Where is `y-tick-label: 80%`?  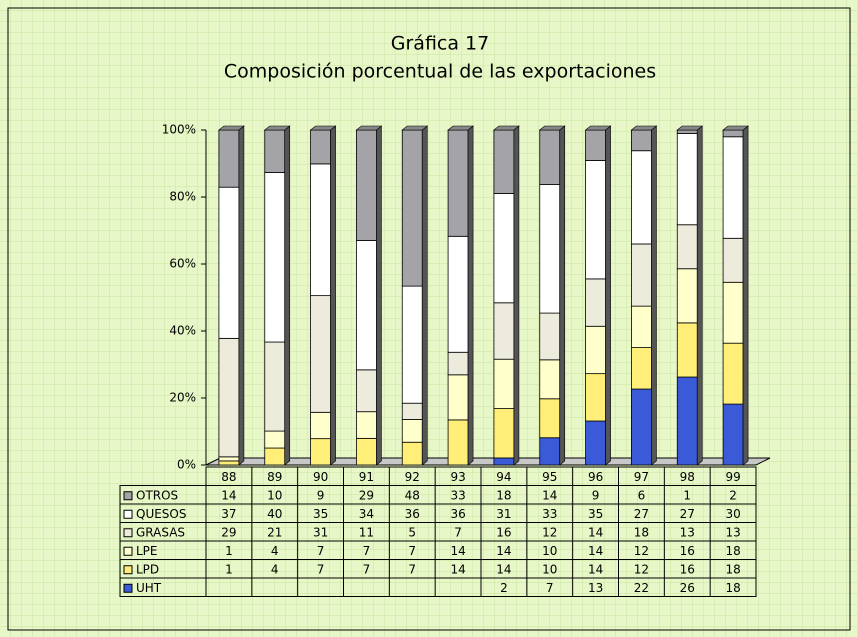
y-tick-label: 80% is located at coordinates (182, 197).